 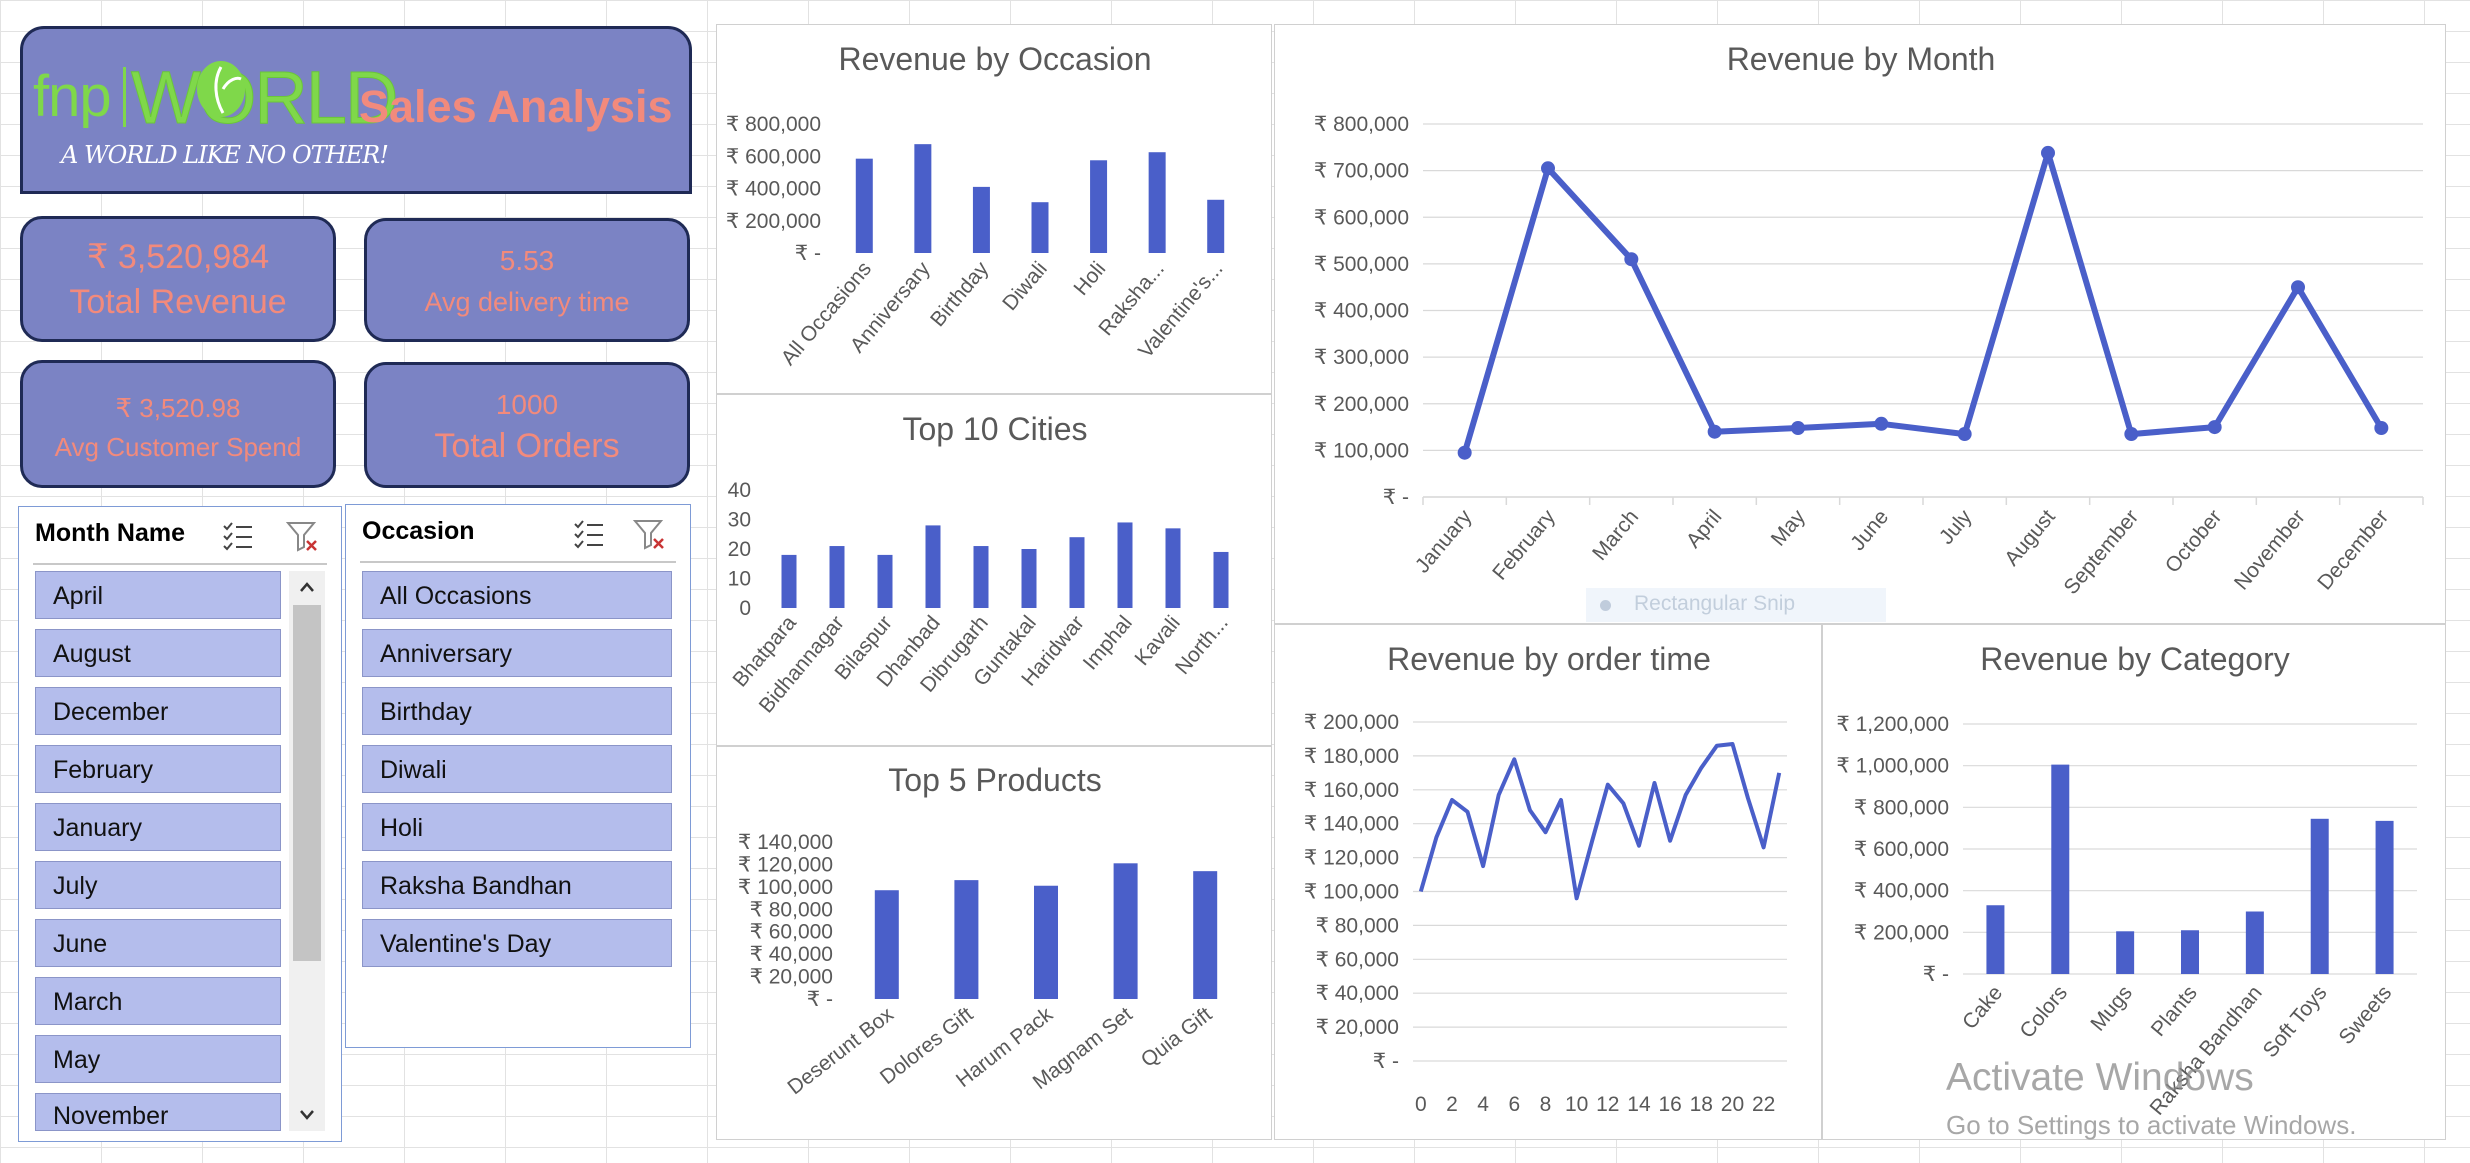 What do you see at coordinates (791, 909) in the screenshot?
I see `y-tick-label: ₹ 80,000` at bounding box center [791, 909].